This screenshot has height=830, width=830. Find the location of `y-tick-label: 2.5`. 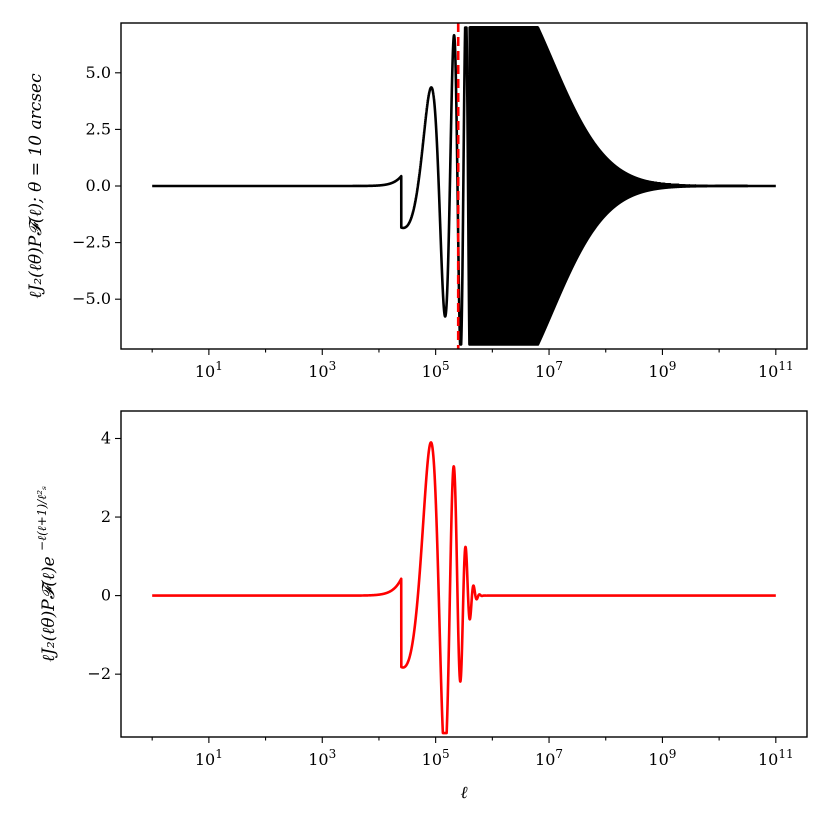

y-tick-label: 2.5 is located at coordinates (98, 128).